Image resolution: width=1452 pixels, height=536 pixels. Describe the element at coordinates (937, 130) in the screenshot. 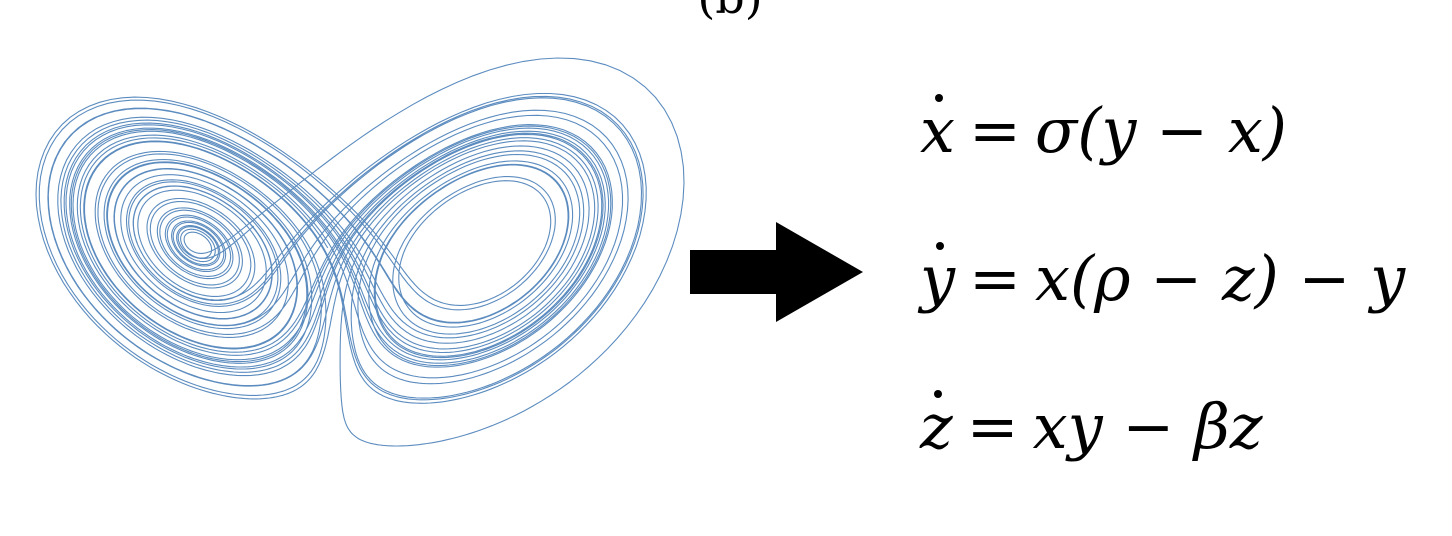

I see `equation-lhs: x` at that location.